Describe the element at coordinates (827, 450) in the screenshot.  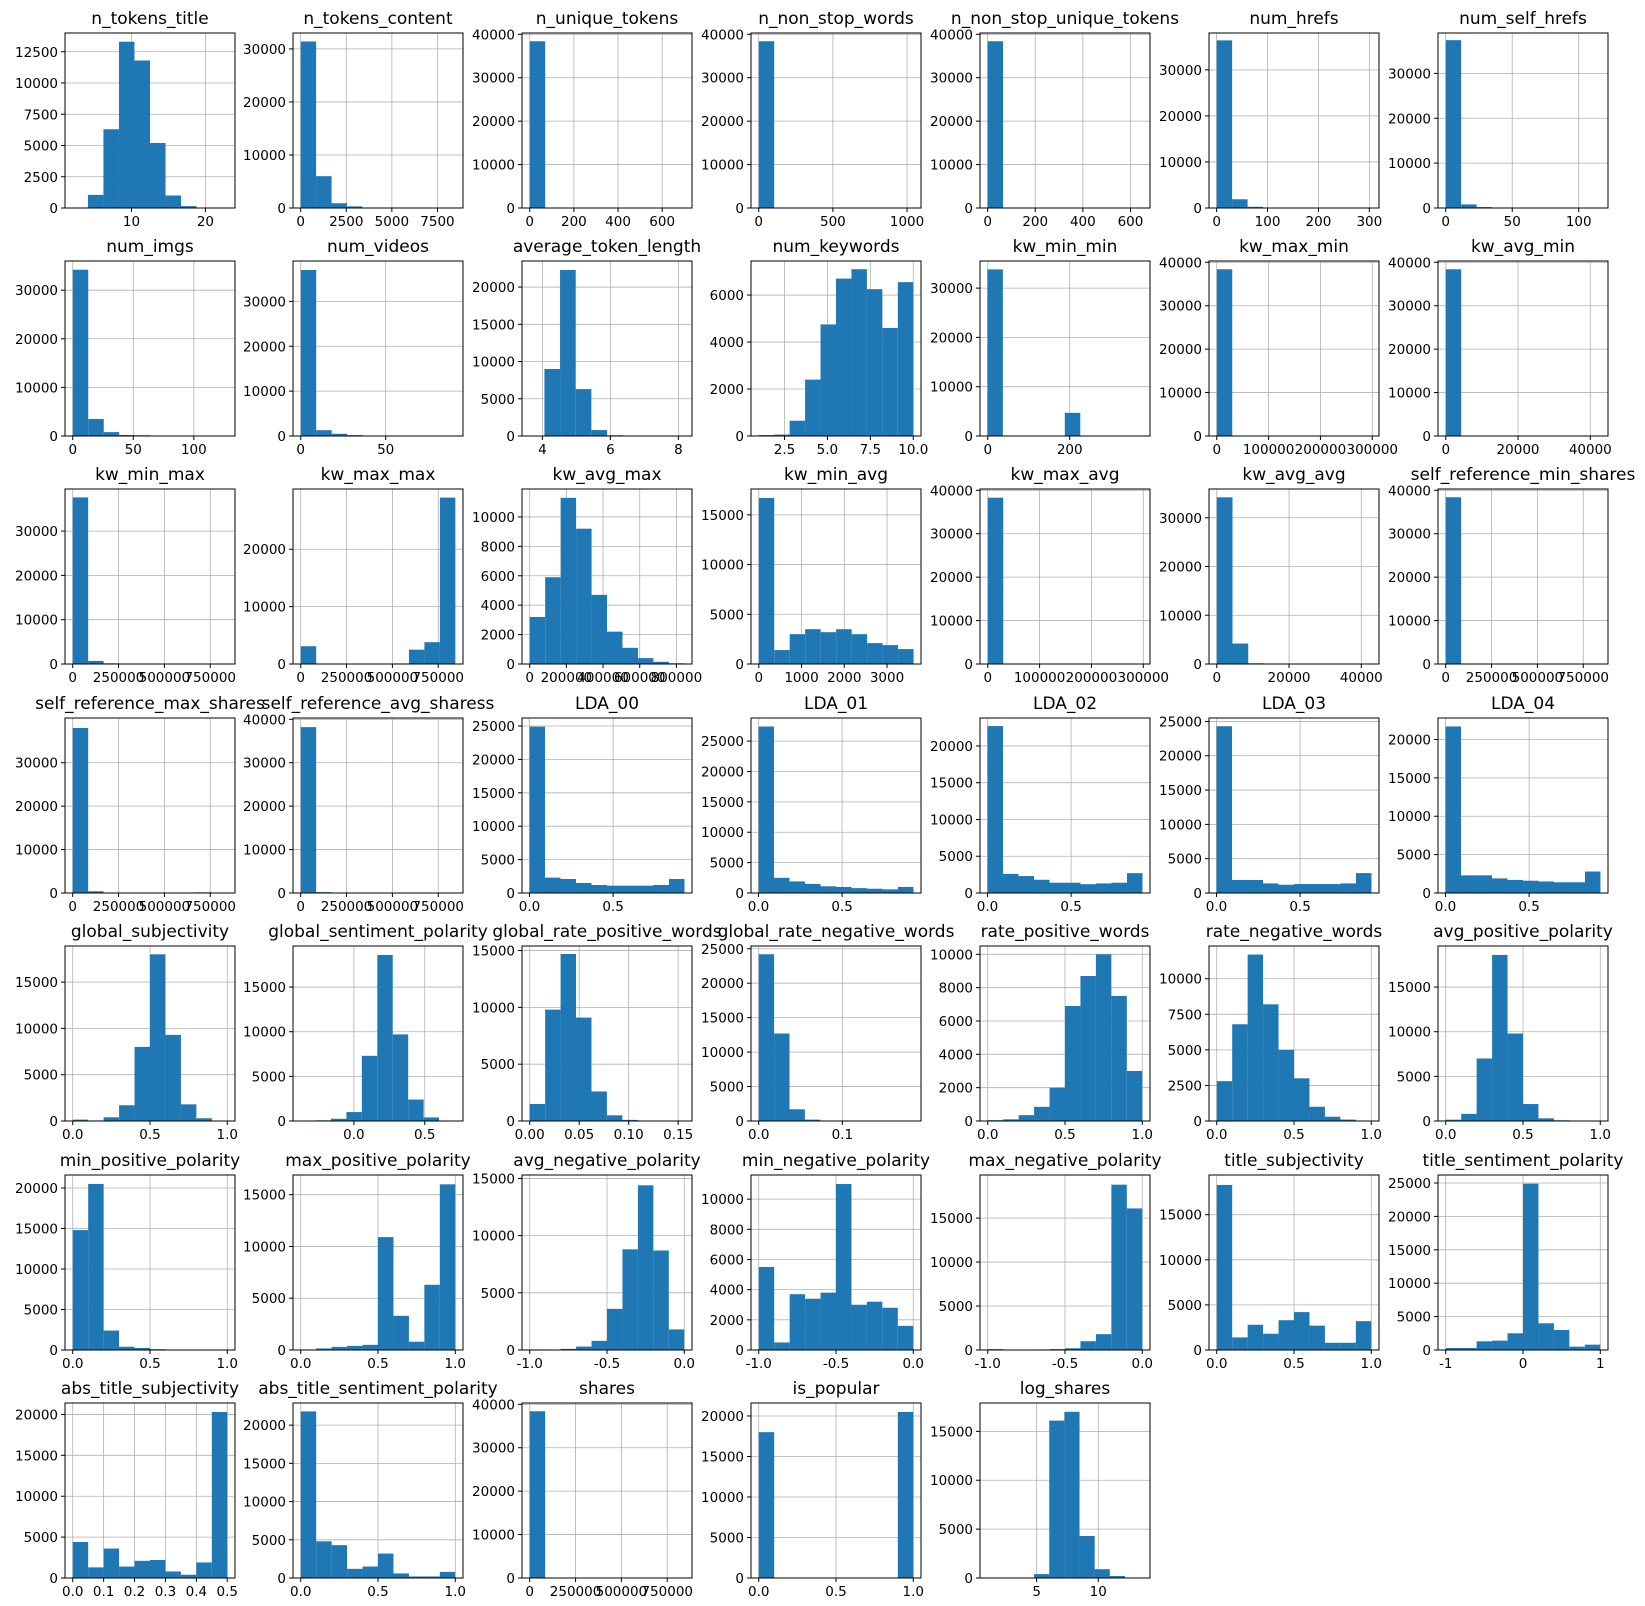
I see `x-tick-label: 5.0` at that location.